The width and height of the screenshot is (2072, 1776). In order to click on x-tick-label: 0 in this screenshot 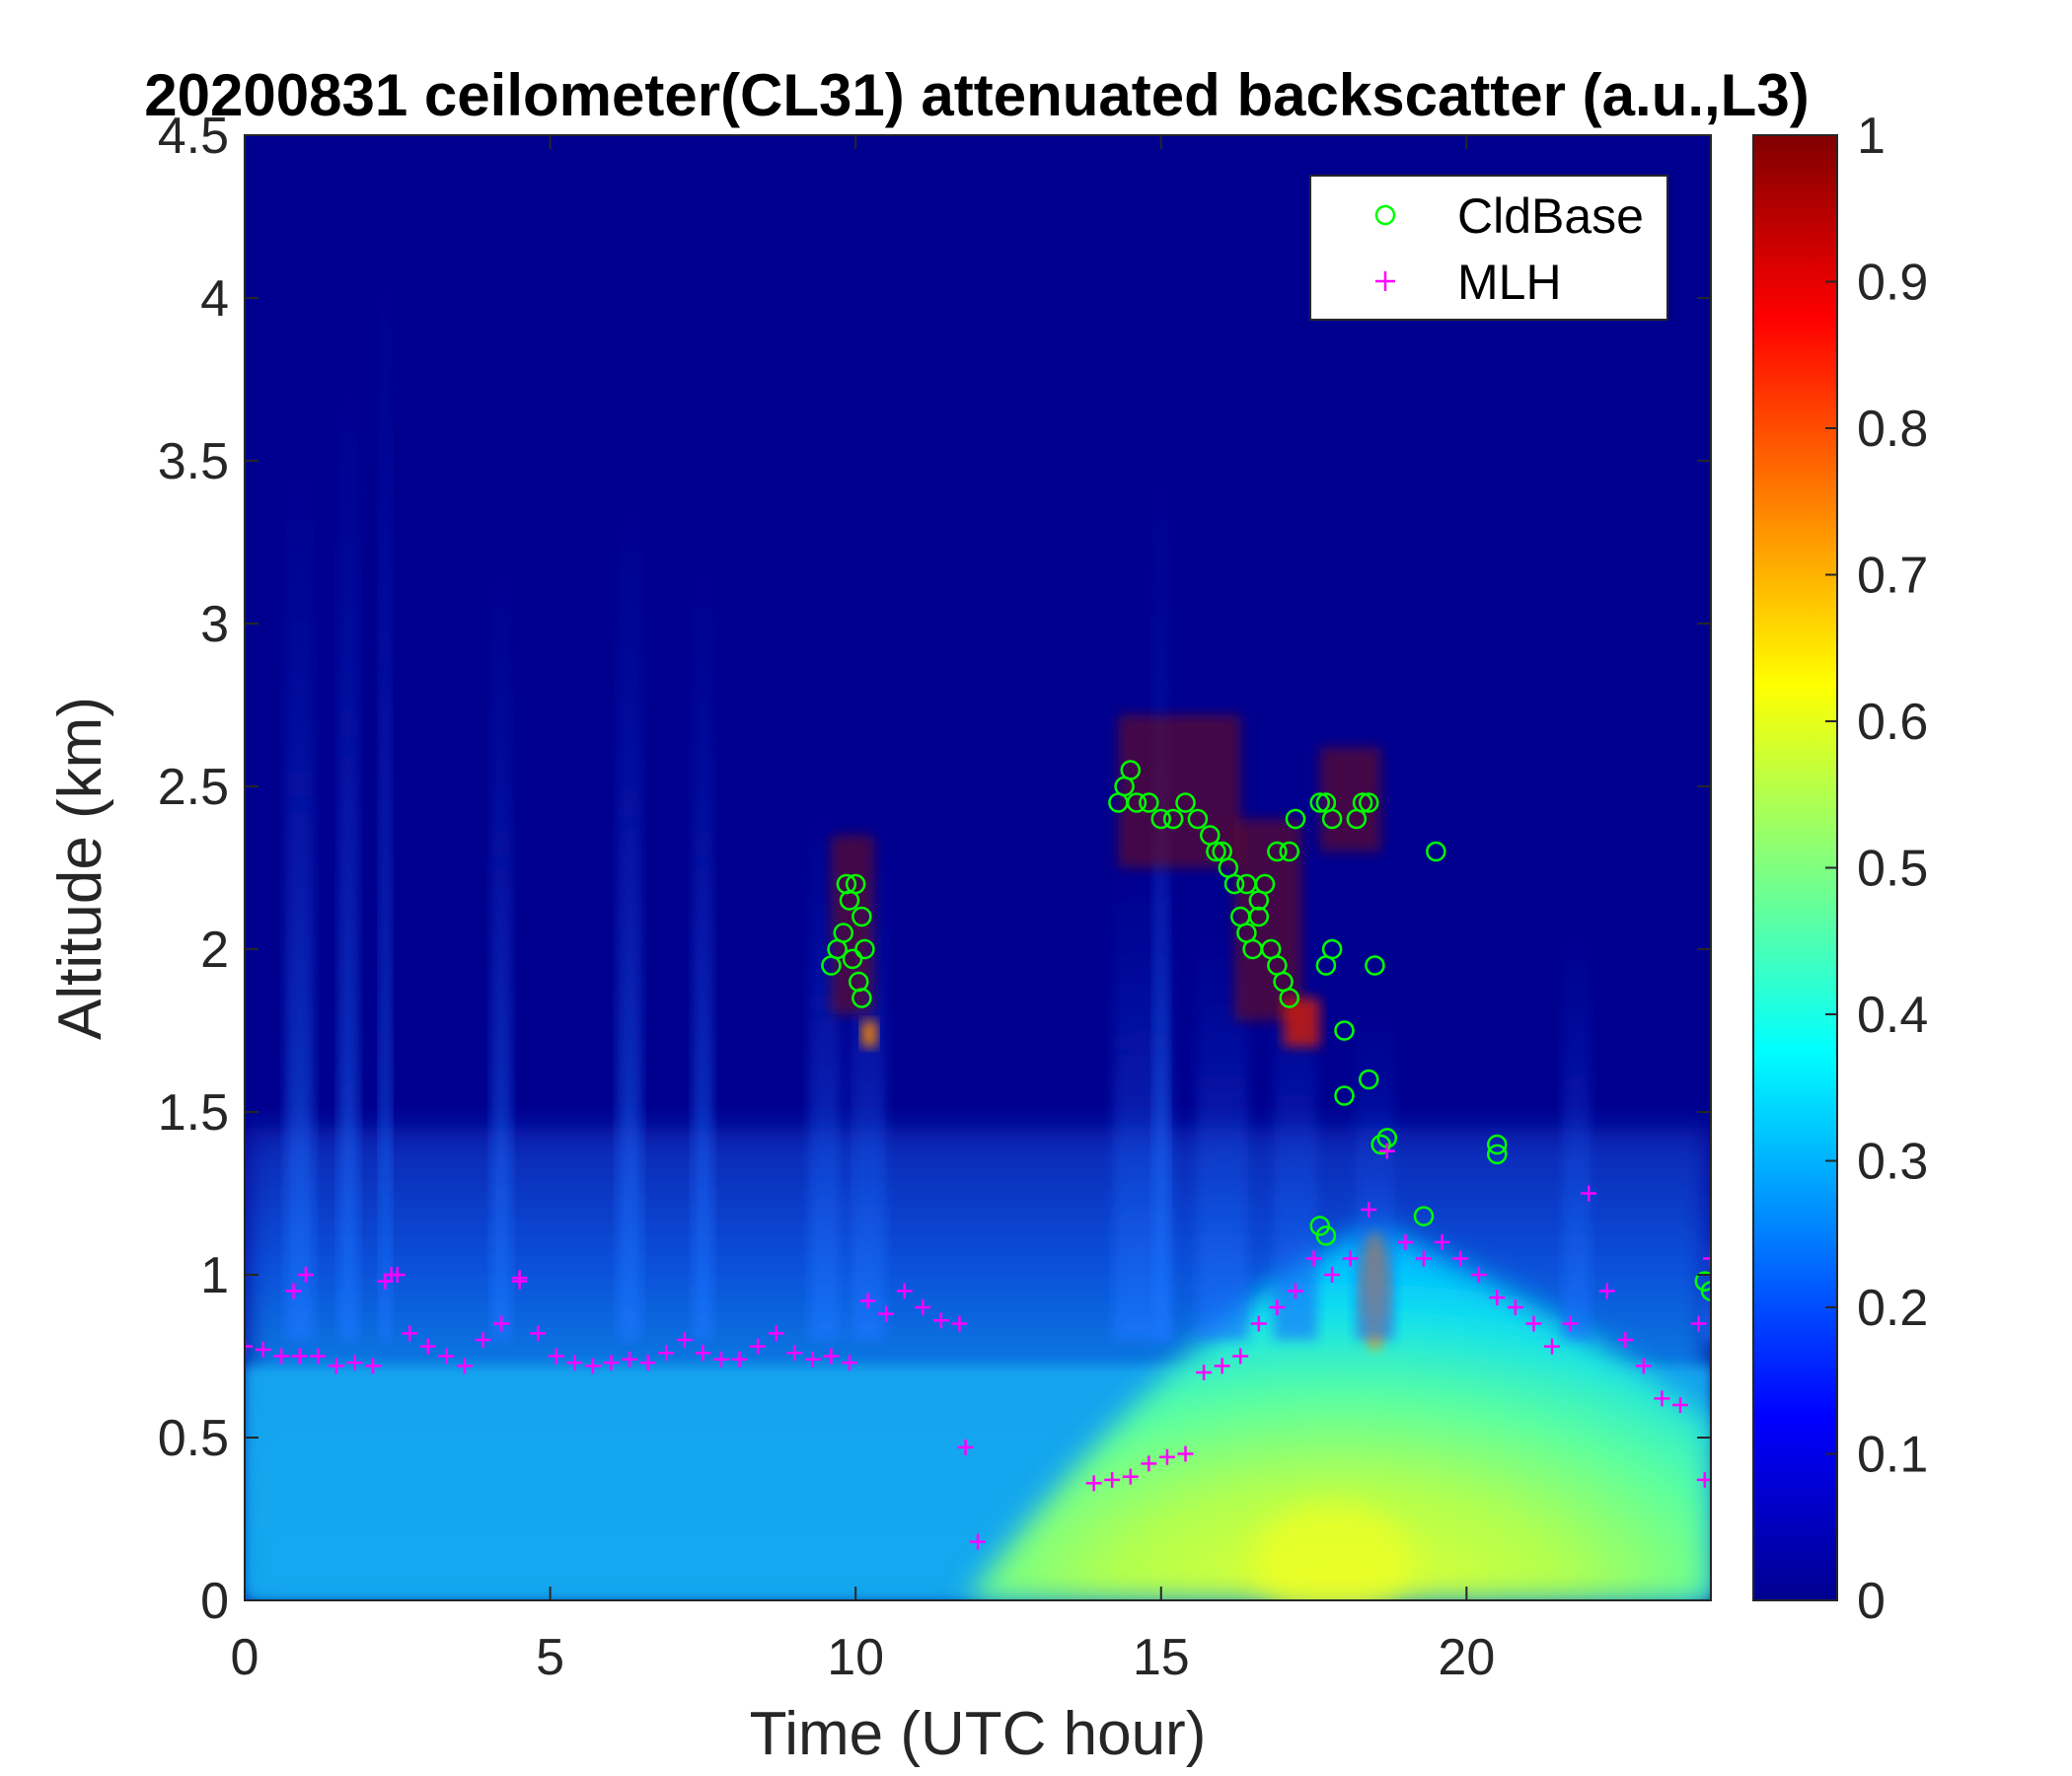, I will do `click(245, 1658)`.